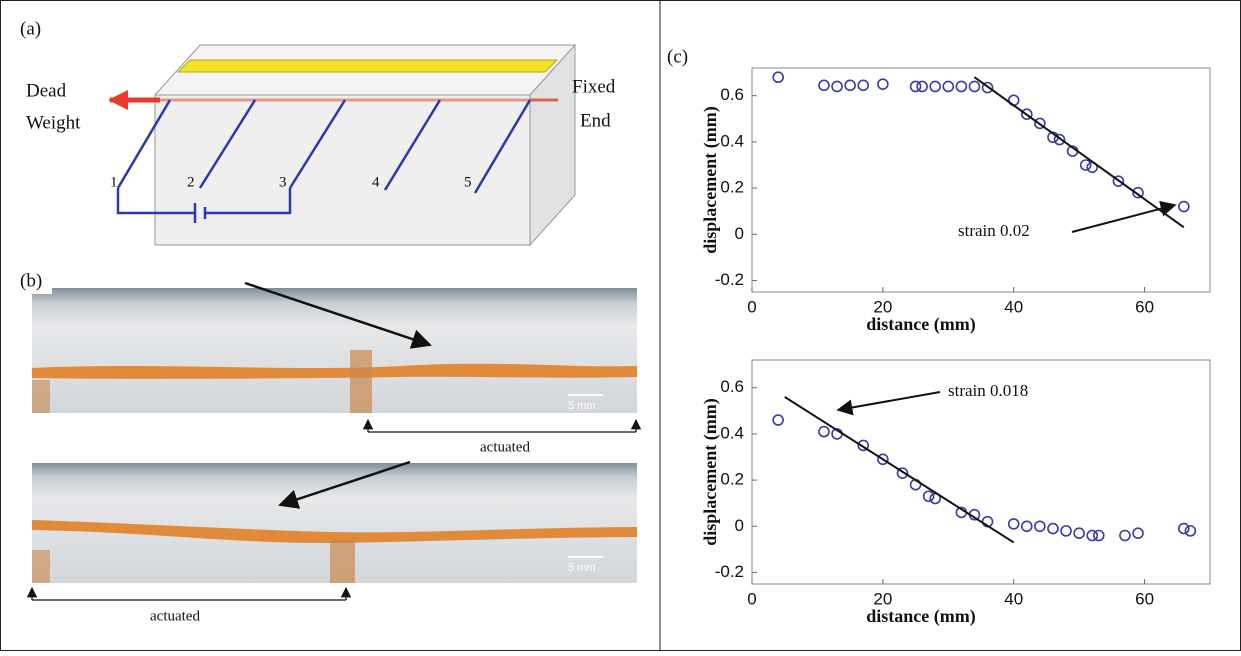 This screenshot has height=656, width=1241. What do you see at coordinates (468, 182) in the screenshot?
I see `electrode-label: 5` at bounding box center [468, 182].